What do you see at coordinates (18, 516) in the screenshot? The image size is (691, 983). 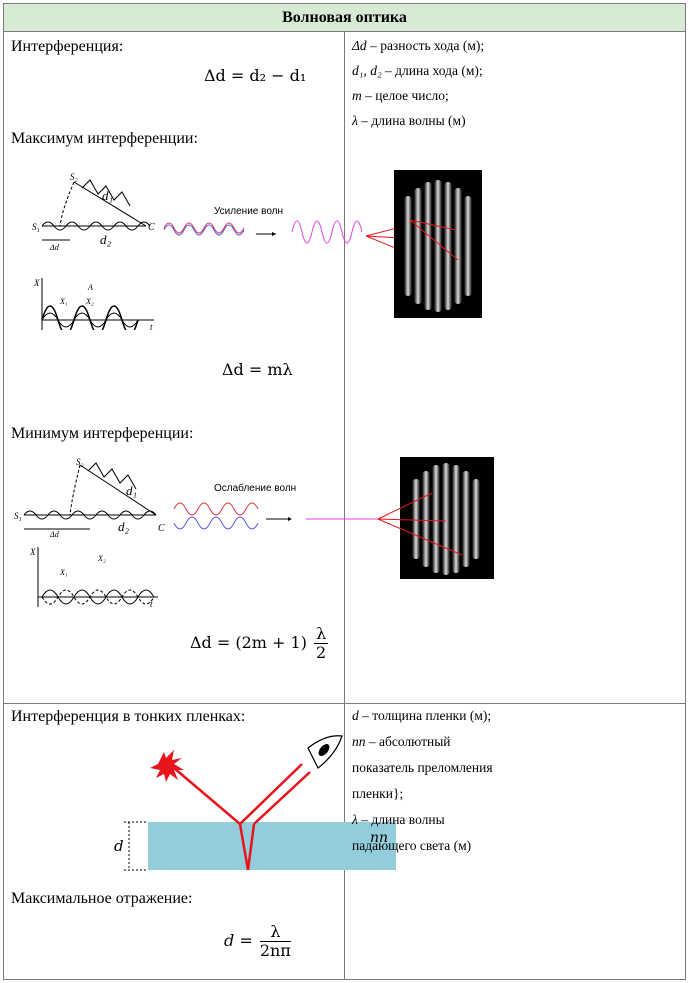 I see `s1-label-min: S₁` at bounding box center [18, 516].